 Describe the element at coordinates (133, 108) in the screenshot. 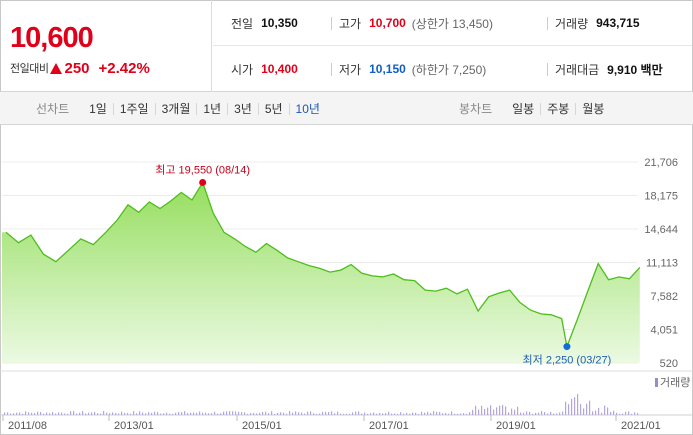

I see `period-1w: 1주일` at that location.